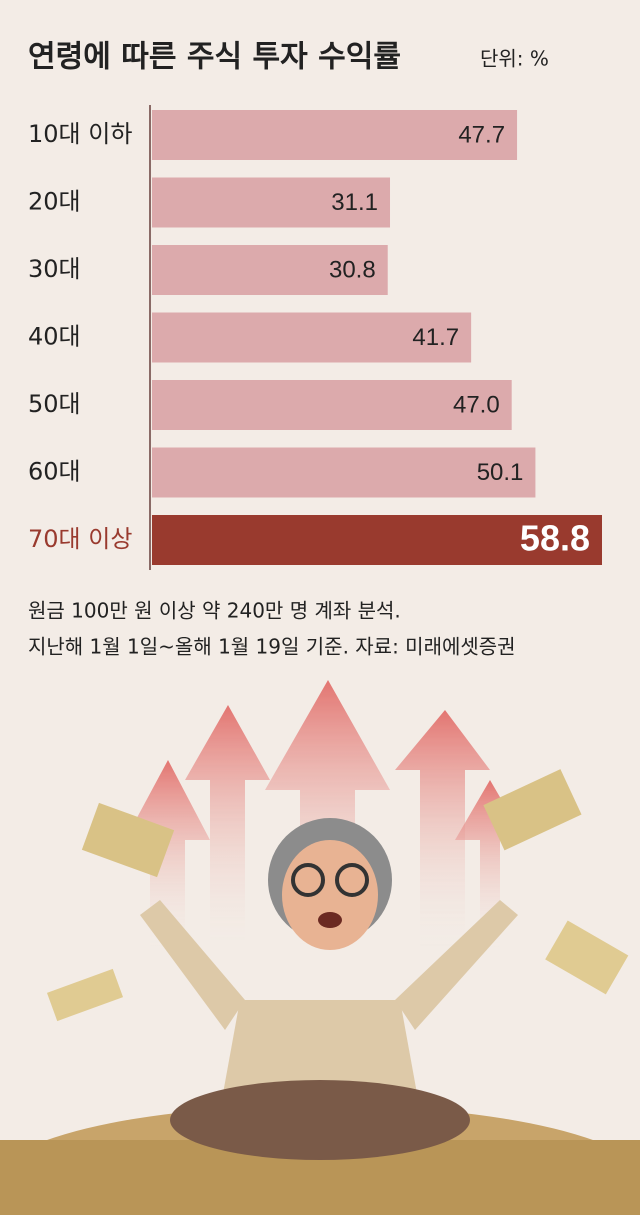  Describe the element at coordinates (80, 134) in the screenshot. I see `category-label: 10대 이하` at that location.